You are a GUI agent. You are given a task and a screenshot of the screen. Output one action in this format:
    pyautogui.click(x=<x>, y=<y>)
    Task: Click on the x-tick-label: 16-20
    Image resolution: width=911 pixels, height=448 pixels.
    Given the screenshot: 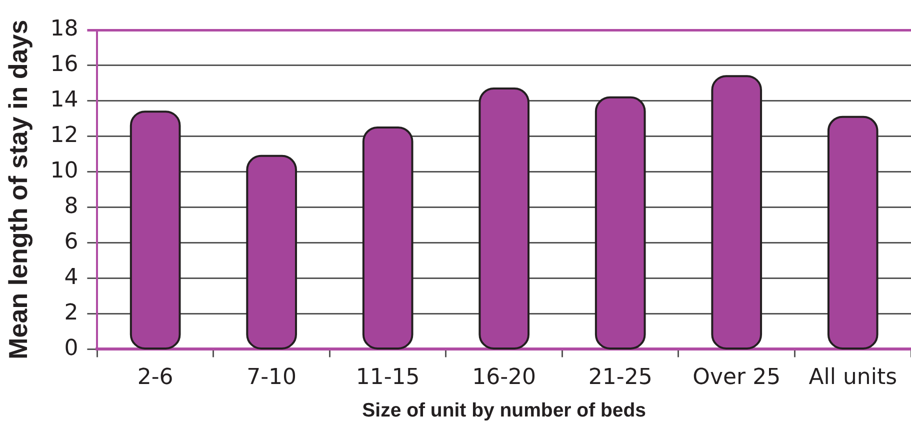 What is the action you would take?
    pyautogui.click(x=504, y=377)
    